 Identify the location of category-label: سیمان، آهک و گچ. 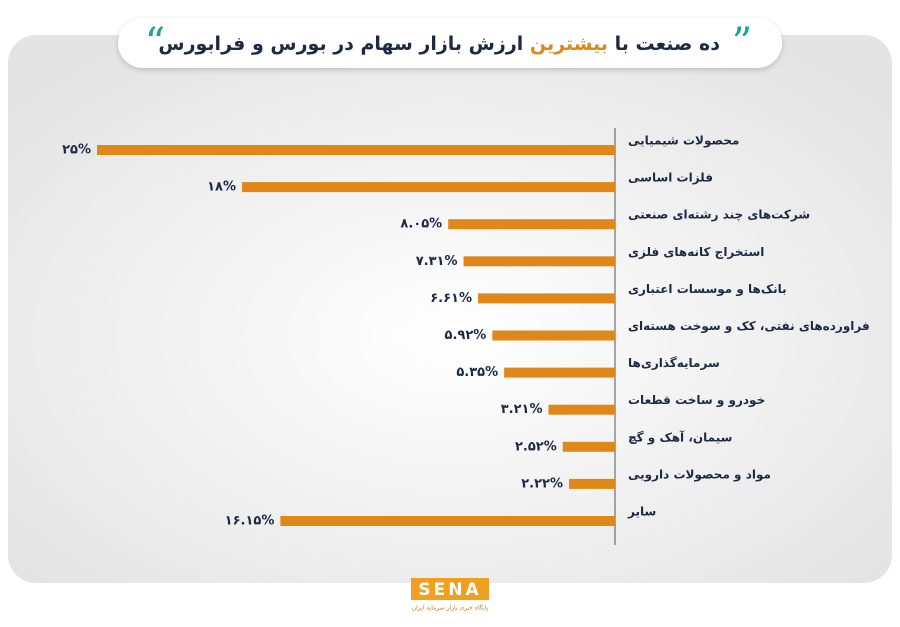
(680, 437).